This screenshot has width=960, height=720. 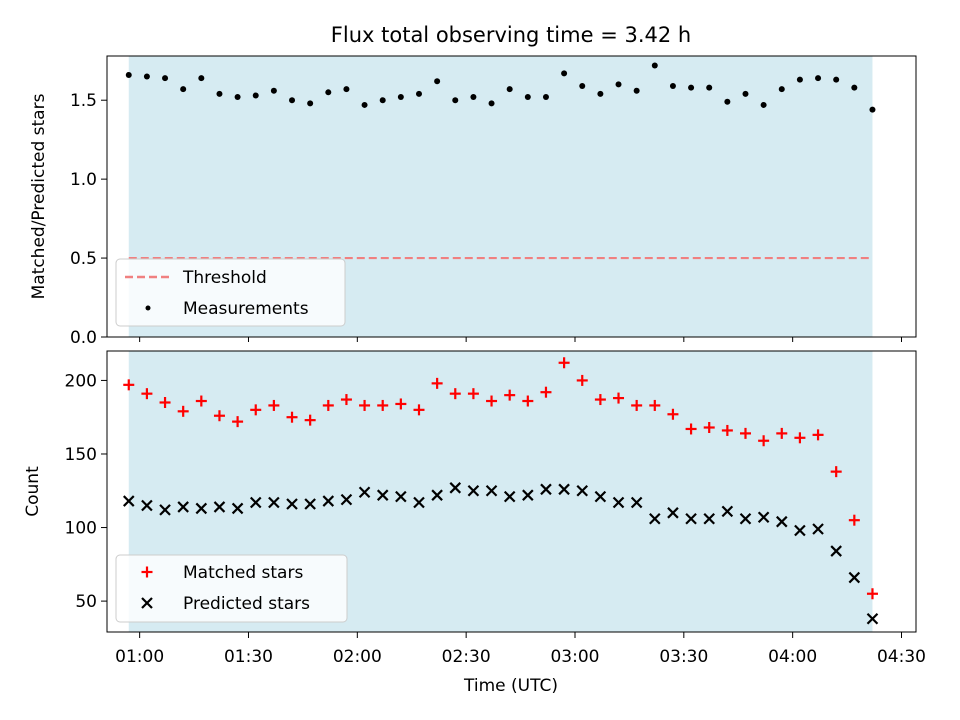 I want to click on bottom-legend-box, so click(x=231, y=588).